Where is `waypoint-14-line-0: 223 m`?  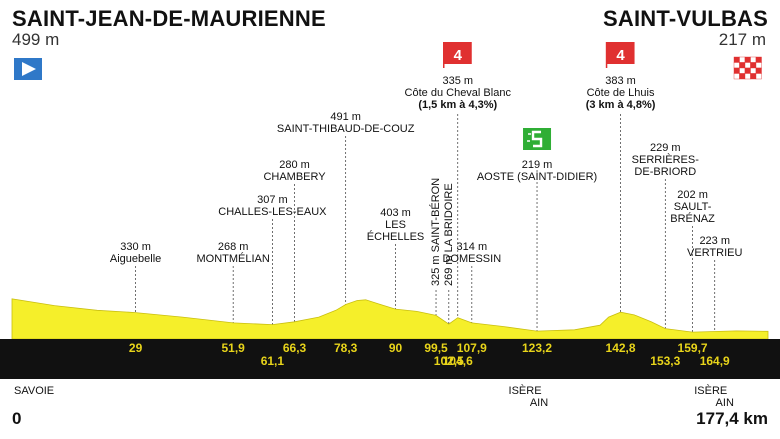 waypoint-14-line-0: 223 m is located at coordinates (714, 241).